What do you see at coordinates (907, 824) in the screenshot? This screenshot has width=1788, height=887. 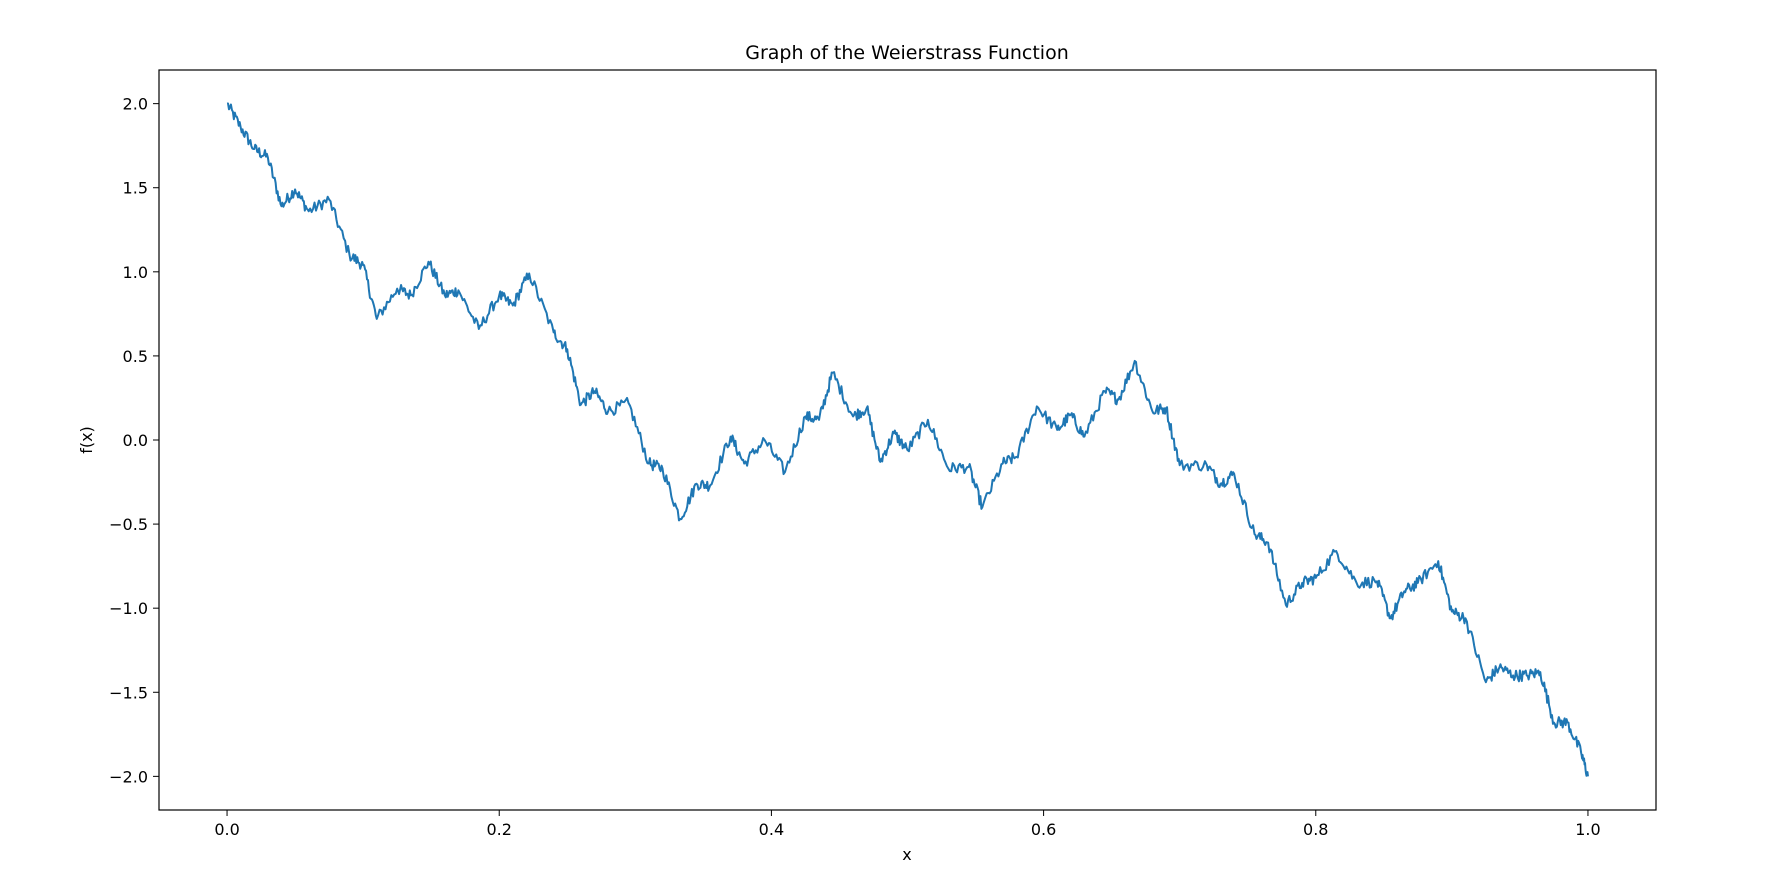 I see `x-axis: 0.0 0.2 0.4 0.6 0.8 1.0` at bounding box center [907, 824].